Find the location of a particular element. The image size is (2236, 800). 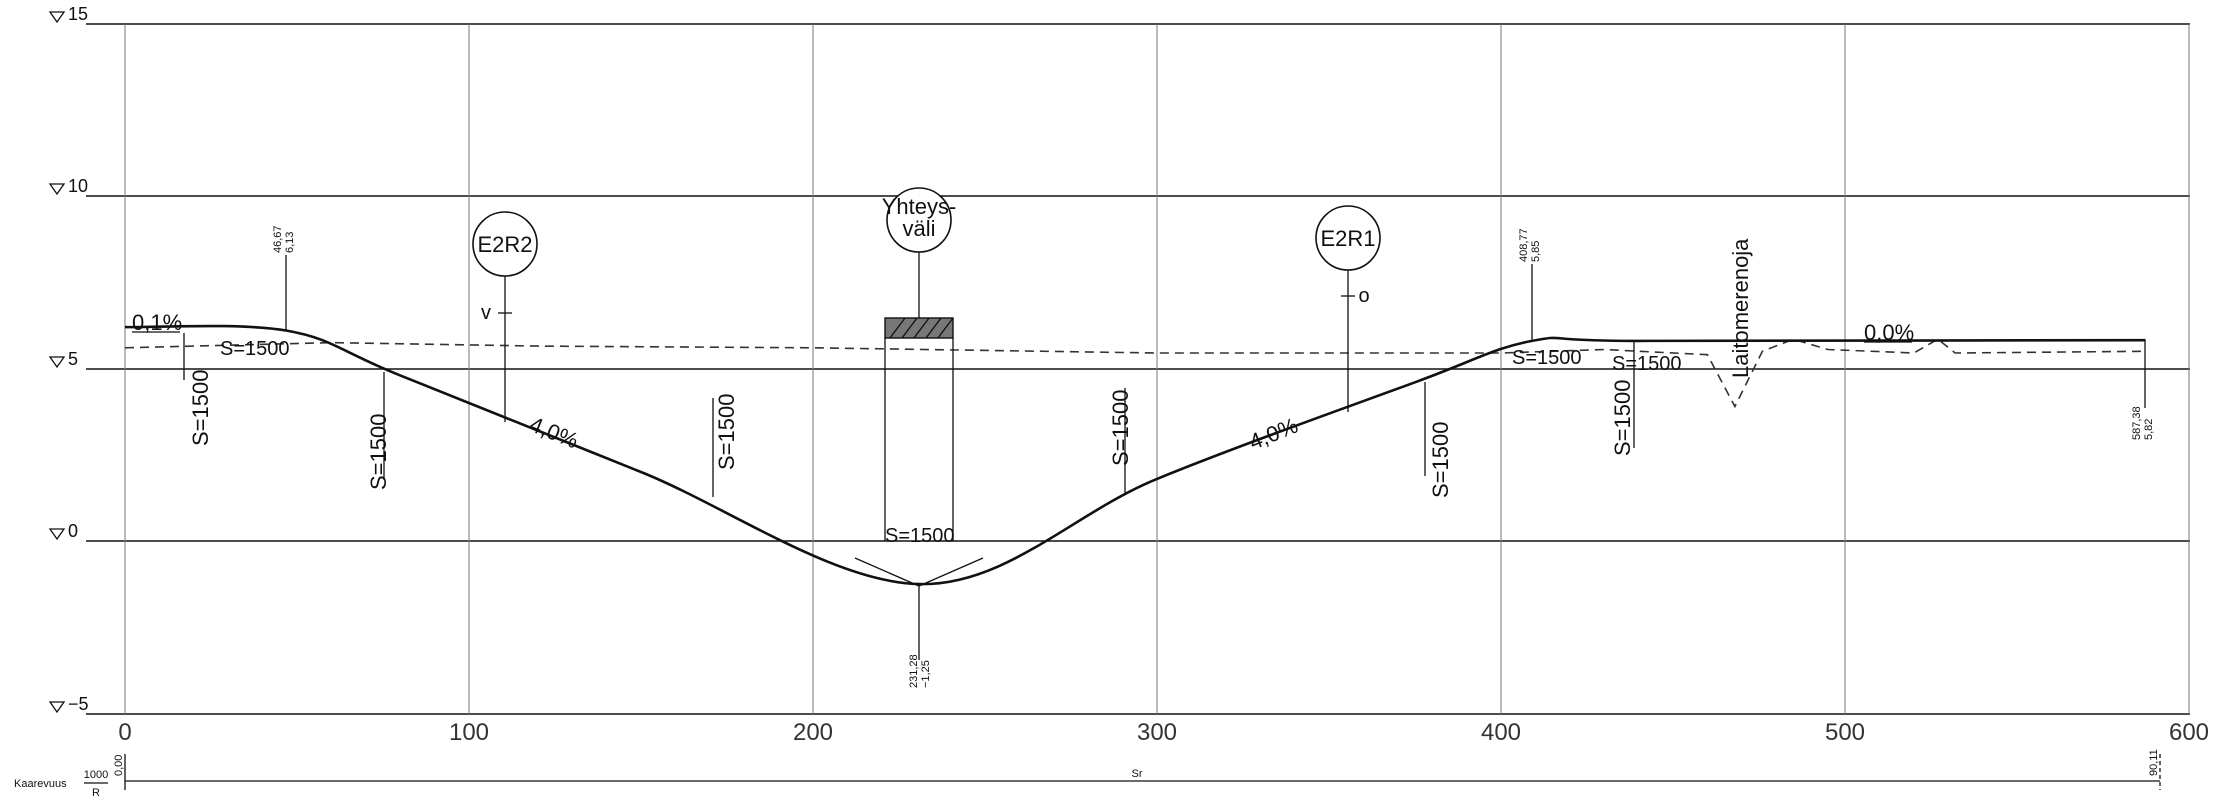

grade-label: 0,0% is located at coordinates (1889, 332).